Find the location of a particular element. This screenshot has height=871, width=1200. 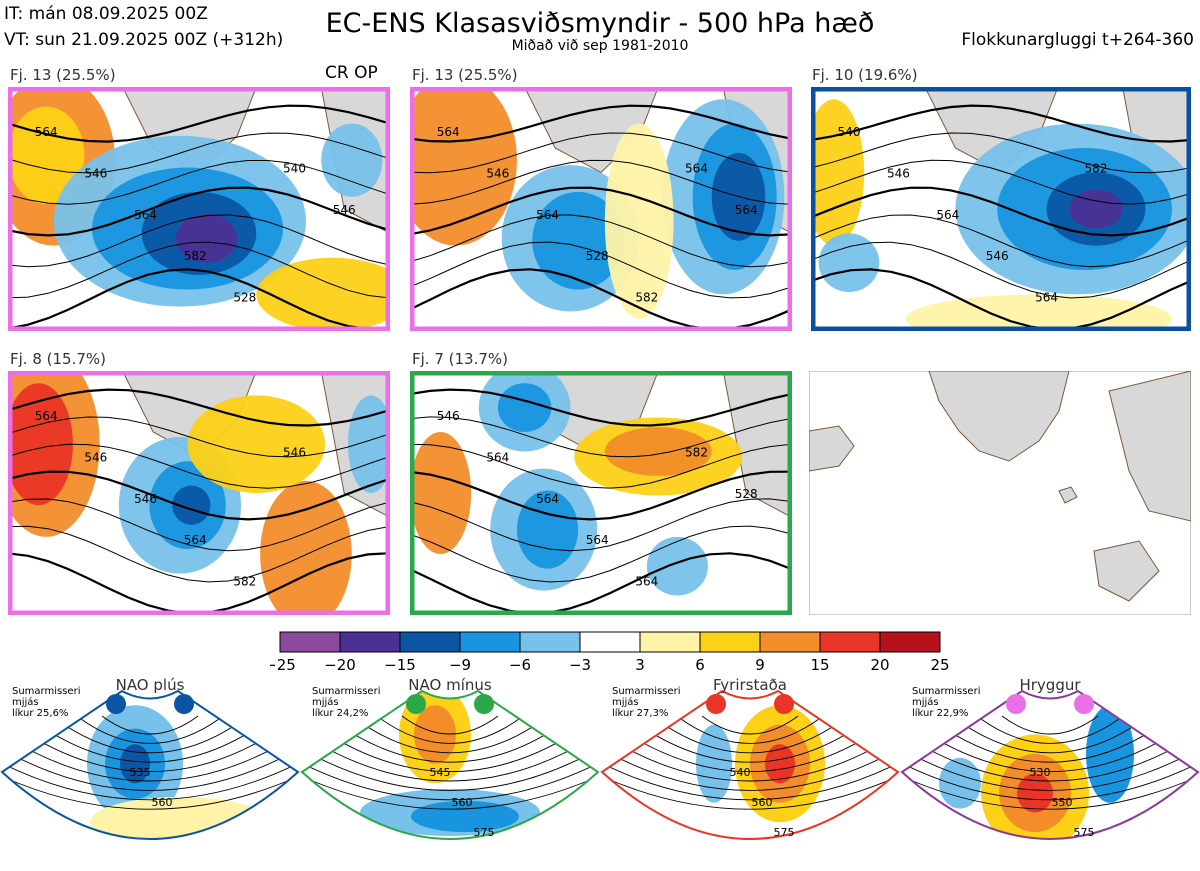

colorbar-tick-label: −15 is located at coordinates (400, 665).